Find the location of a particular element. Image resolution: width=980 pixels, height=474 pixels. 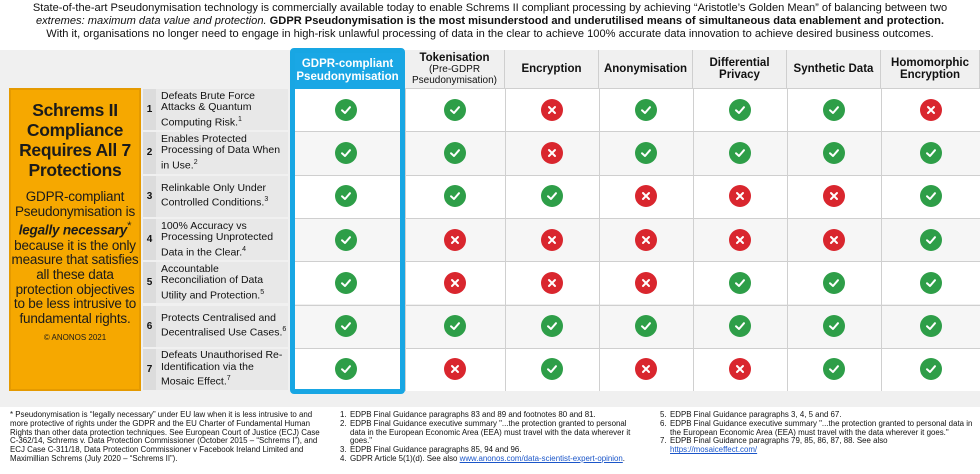

callout-body-pre: GDPR-compliant Pseudonymisation is is located at coordinates (74, 204).